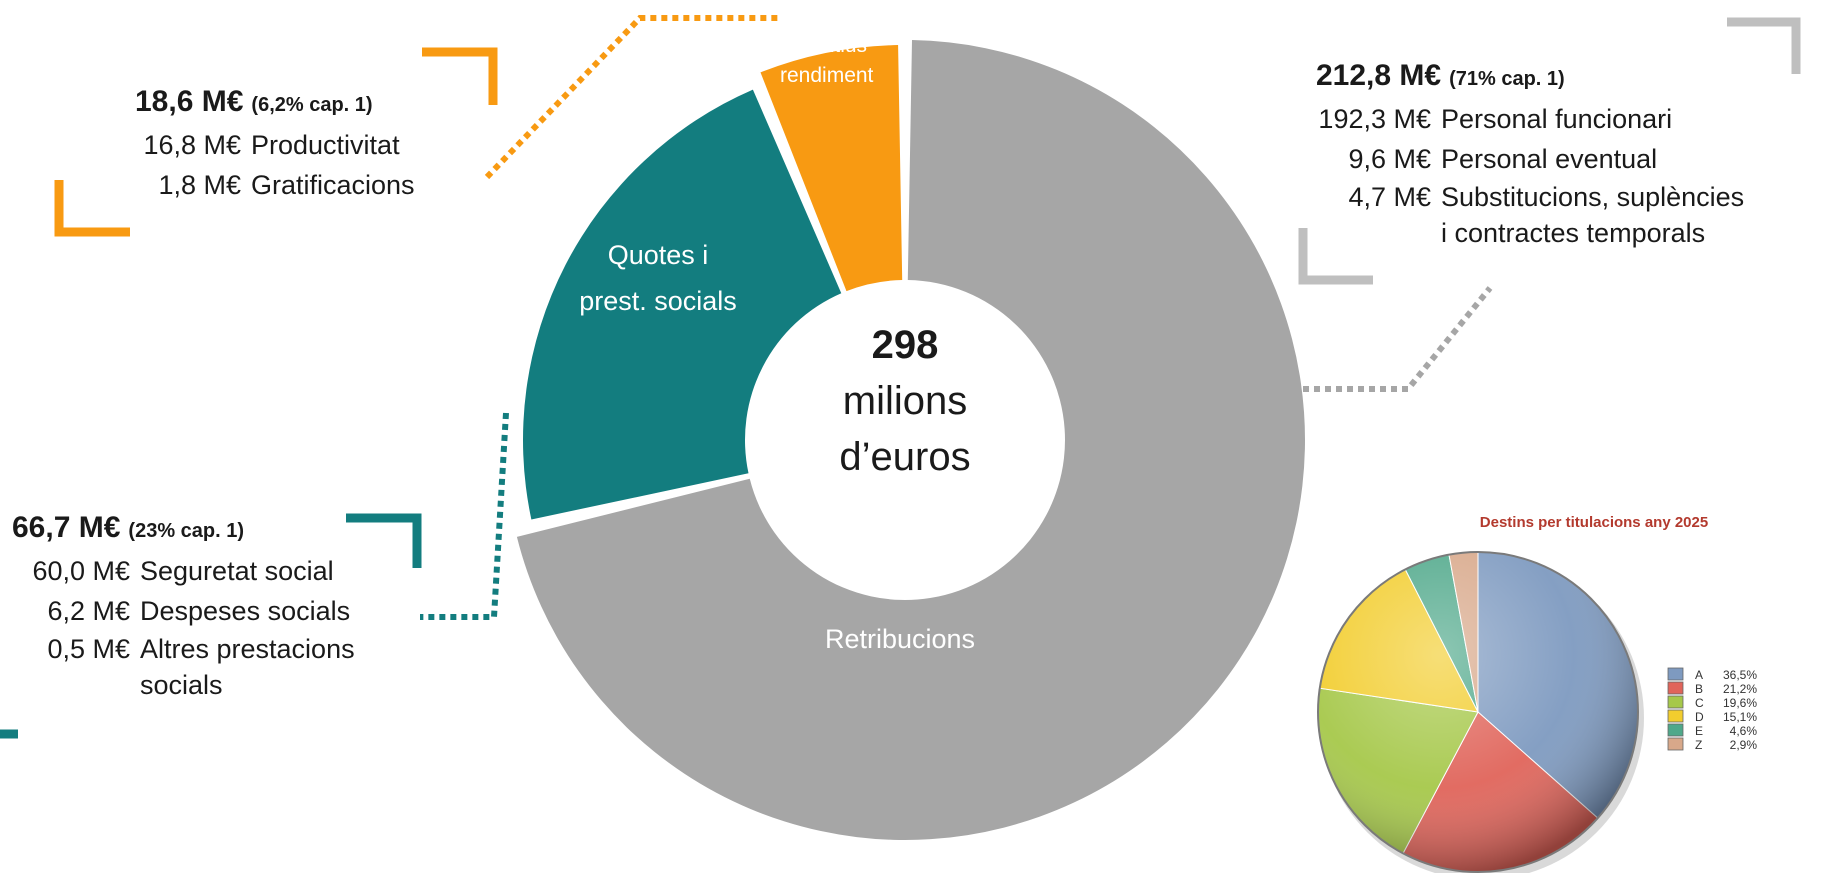 The height and width of the screenshot is (873, 1823). What do you see at coordinates (1699, 689) in the screenshot?
I see `legend-label: B` at bounding box center [1699, 689].